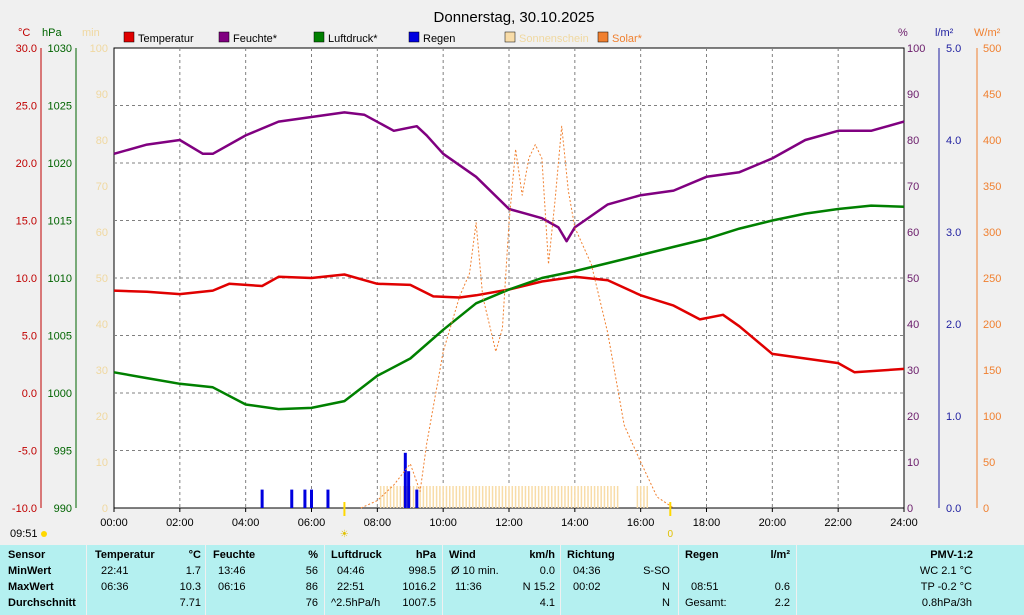 This screenshot has width=1024, height=615. What do you see at coordinates (193, 571) in the screenshot?
I see `temperature-min-value: 1.7` at bounding box center [193, 571].